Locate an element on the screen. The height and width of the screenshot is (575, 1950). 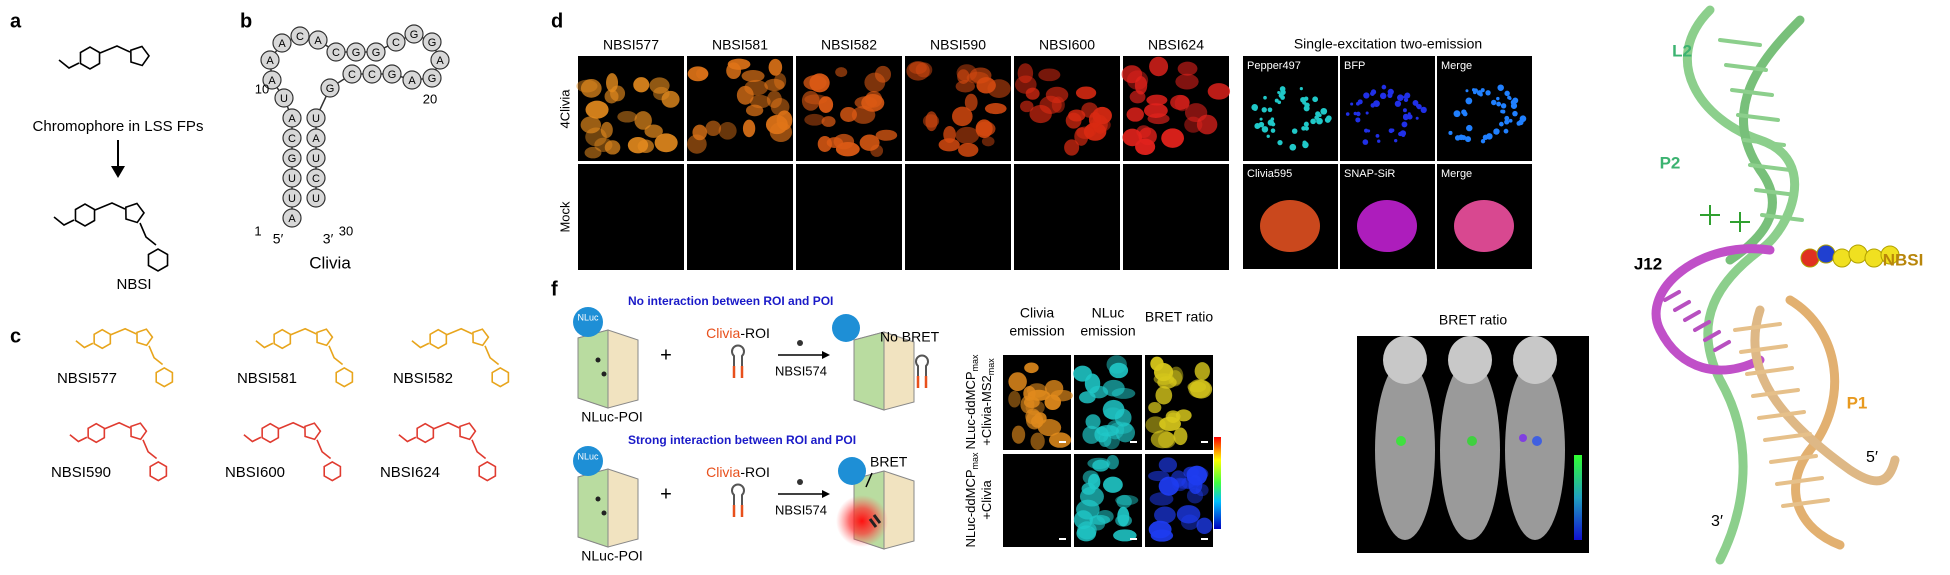
nucleus is located at coordinates (1387, 226).